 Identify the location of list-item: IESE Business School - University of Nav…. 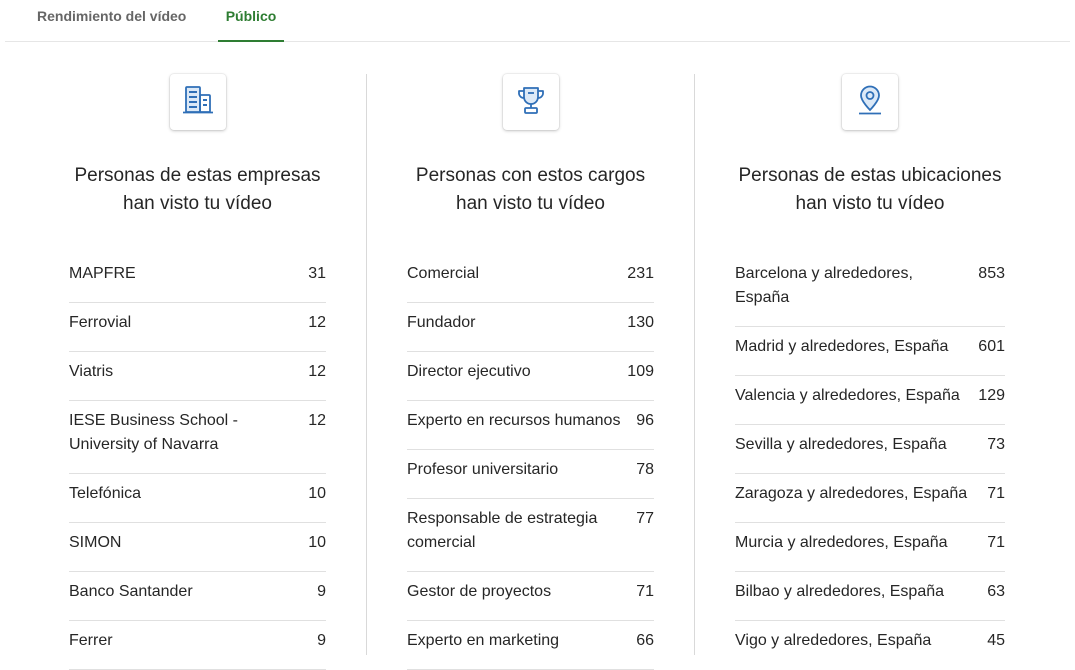
(197, 437).